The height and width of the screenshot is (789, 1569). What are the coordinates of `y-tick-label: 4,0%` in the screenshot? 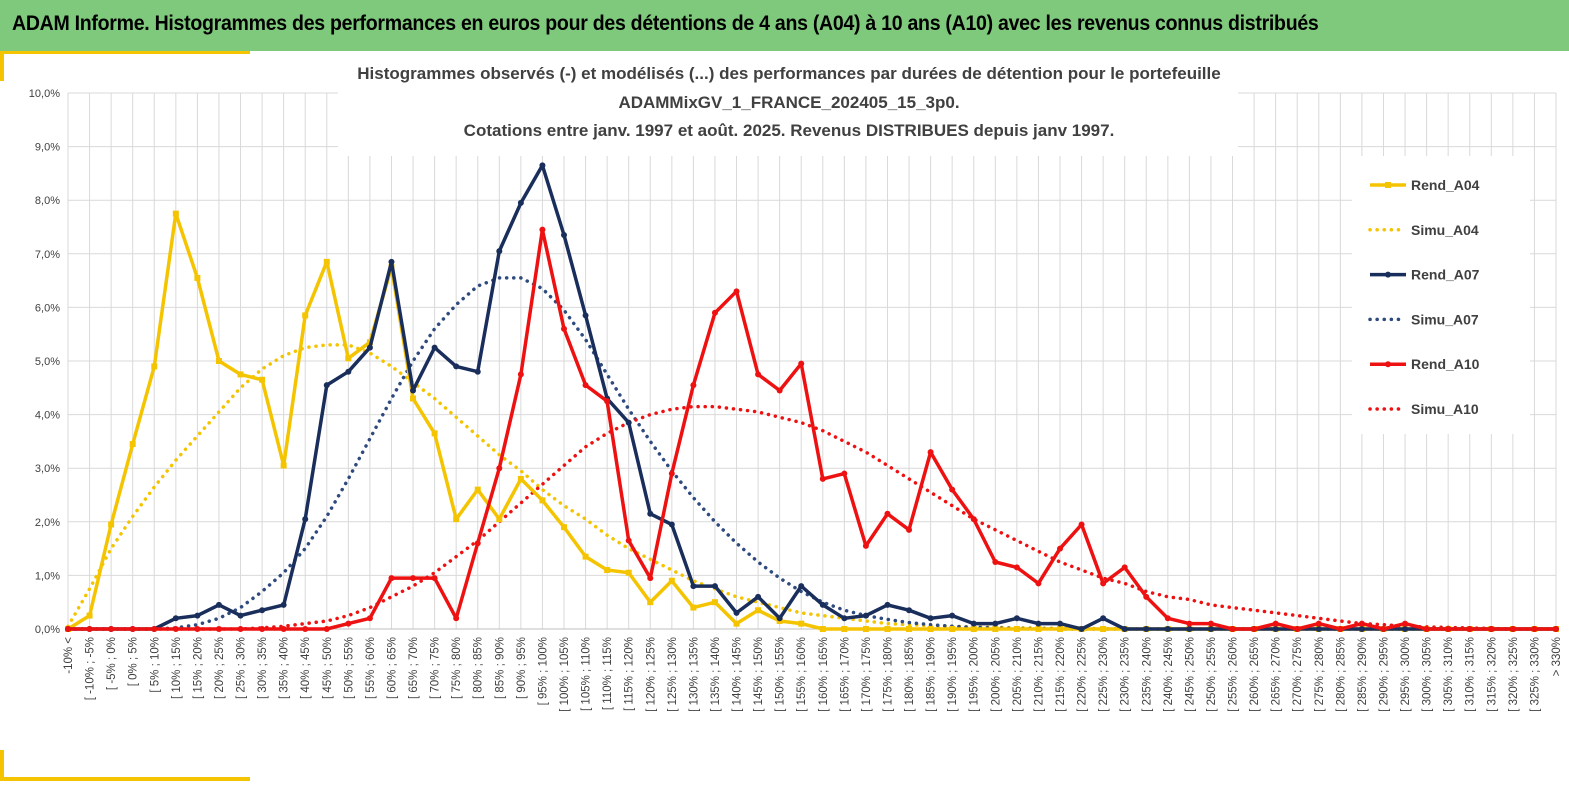 It's located at (47, 416).